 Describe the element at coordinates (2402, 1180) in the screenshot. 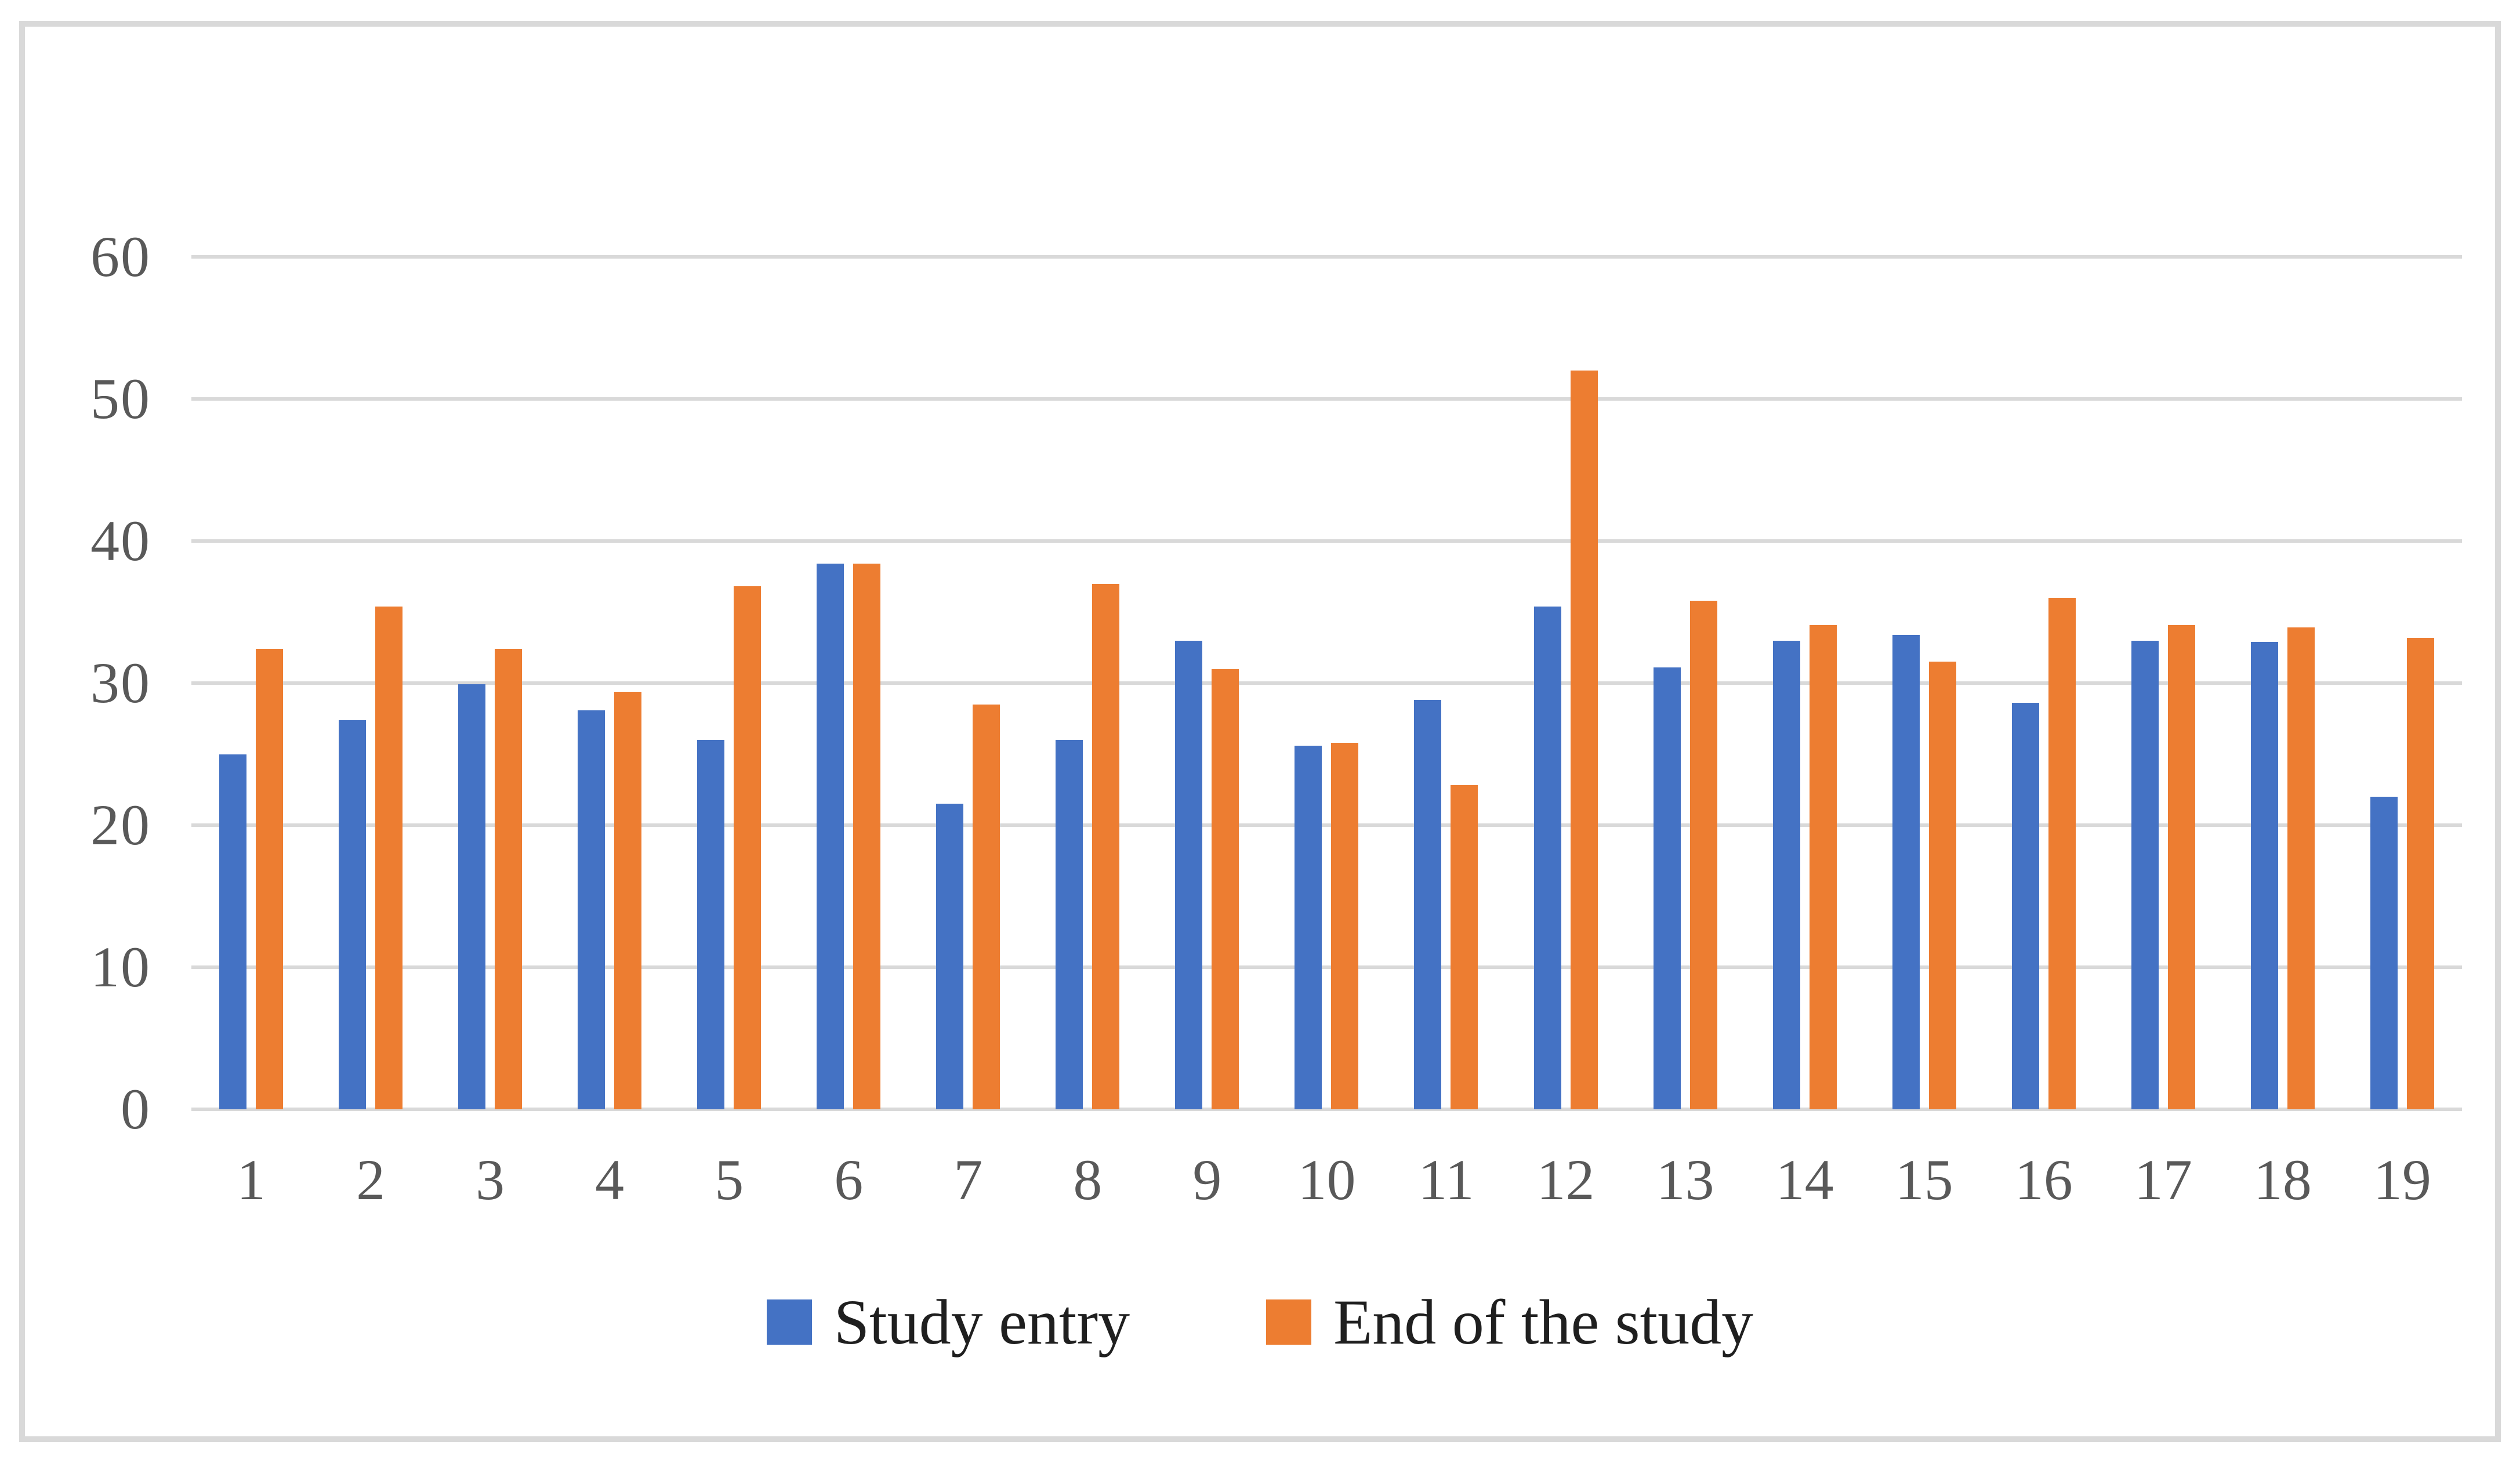

I see `x-tick-label-19: 19` at that location.